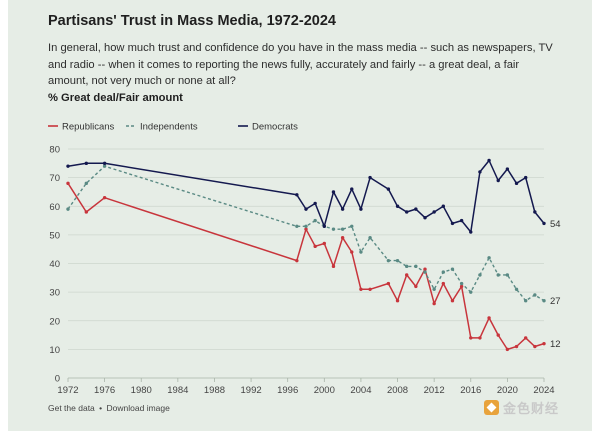 The width and height of the screenshot is (600, 431). What do you see at coordinates (555, 284) in the screenshot?
I see `end-labels: 12 27 54` at bounding box center [555, 284].